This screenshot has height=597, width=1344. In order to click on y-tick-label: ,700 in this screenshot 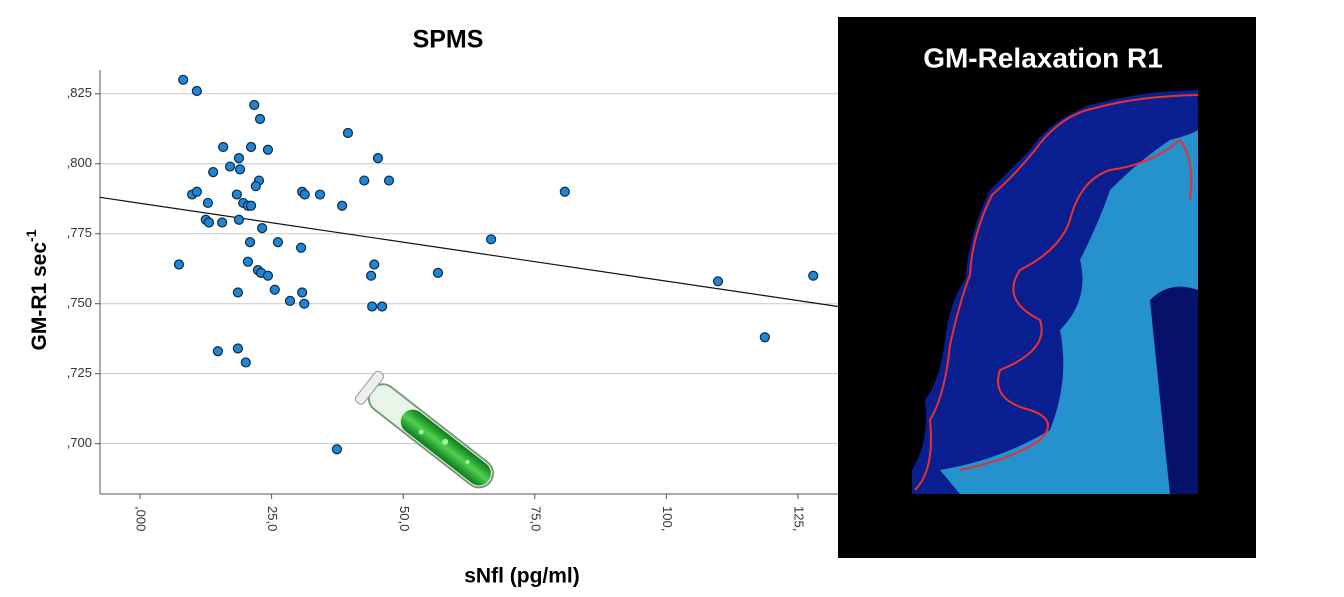, I will do `click(79, 442)`.